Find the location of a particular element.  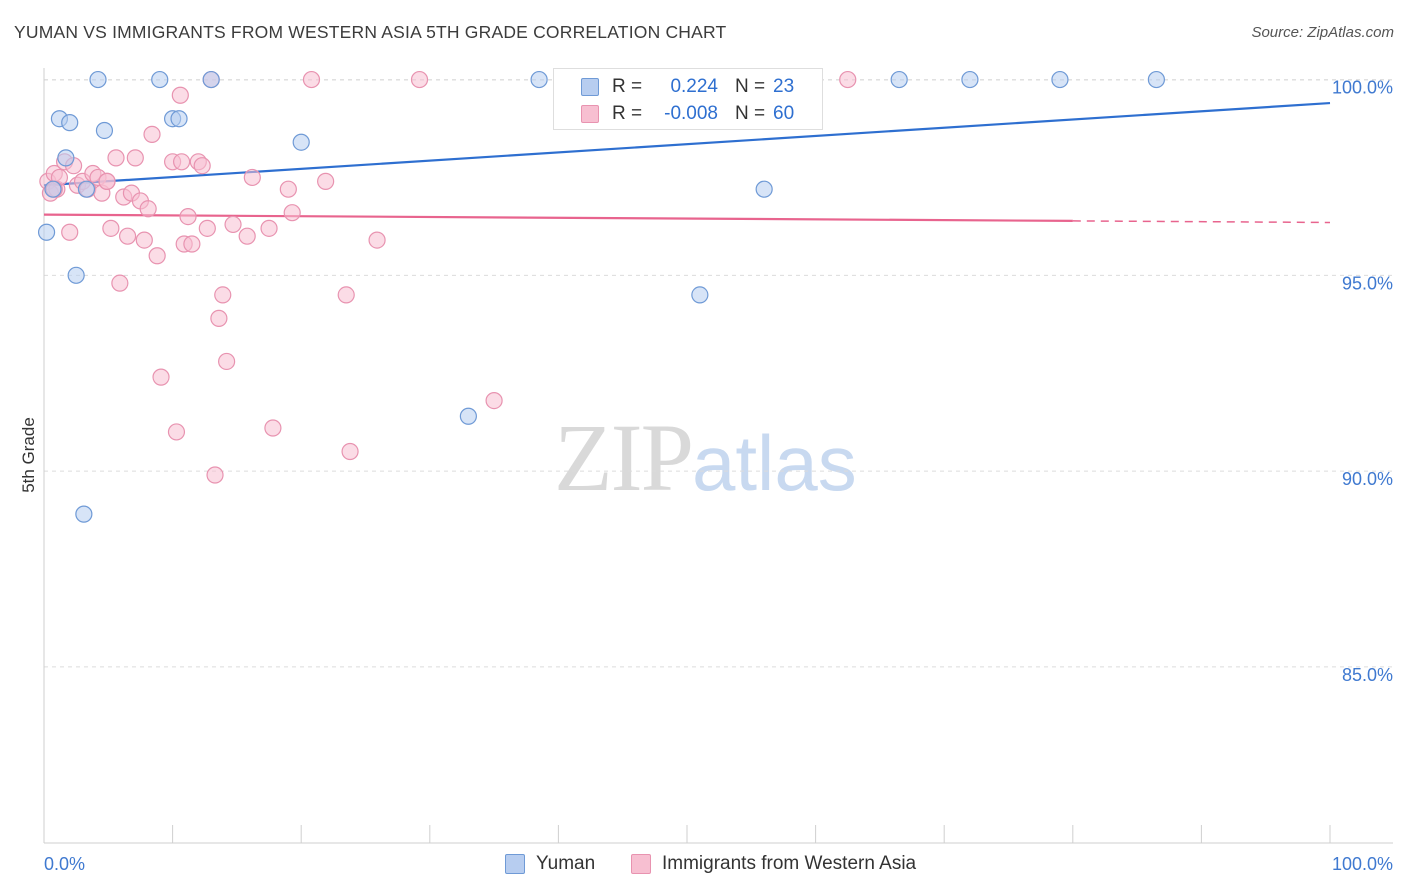

stats-row-immigrants: R = -0.008 N = 60 is located at coordinates (688, 115).